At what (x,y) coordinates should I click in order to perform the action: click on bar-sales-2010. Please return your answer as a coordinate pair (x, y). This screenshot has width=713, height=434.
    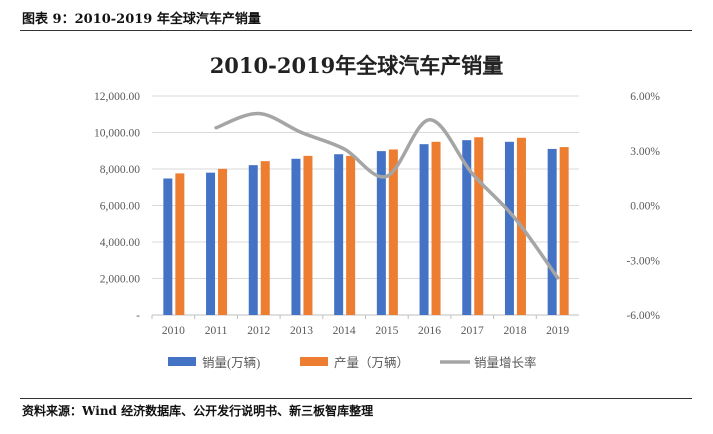
    Looking at the image, I should click on (168, 246).